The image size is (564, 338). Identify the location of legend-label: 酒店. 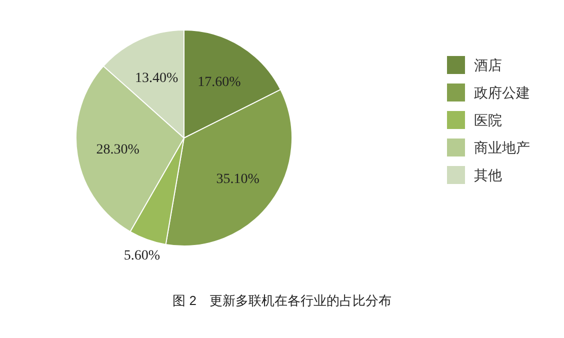
(488, 65).